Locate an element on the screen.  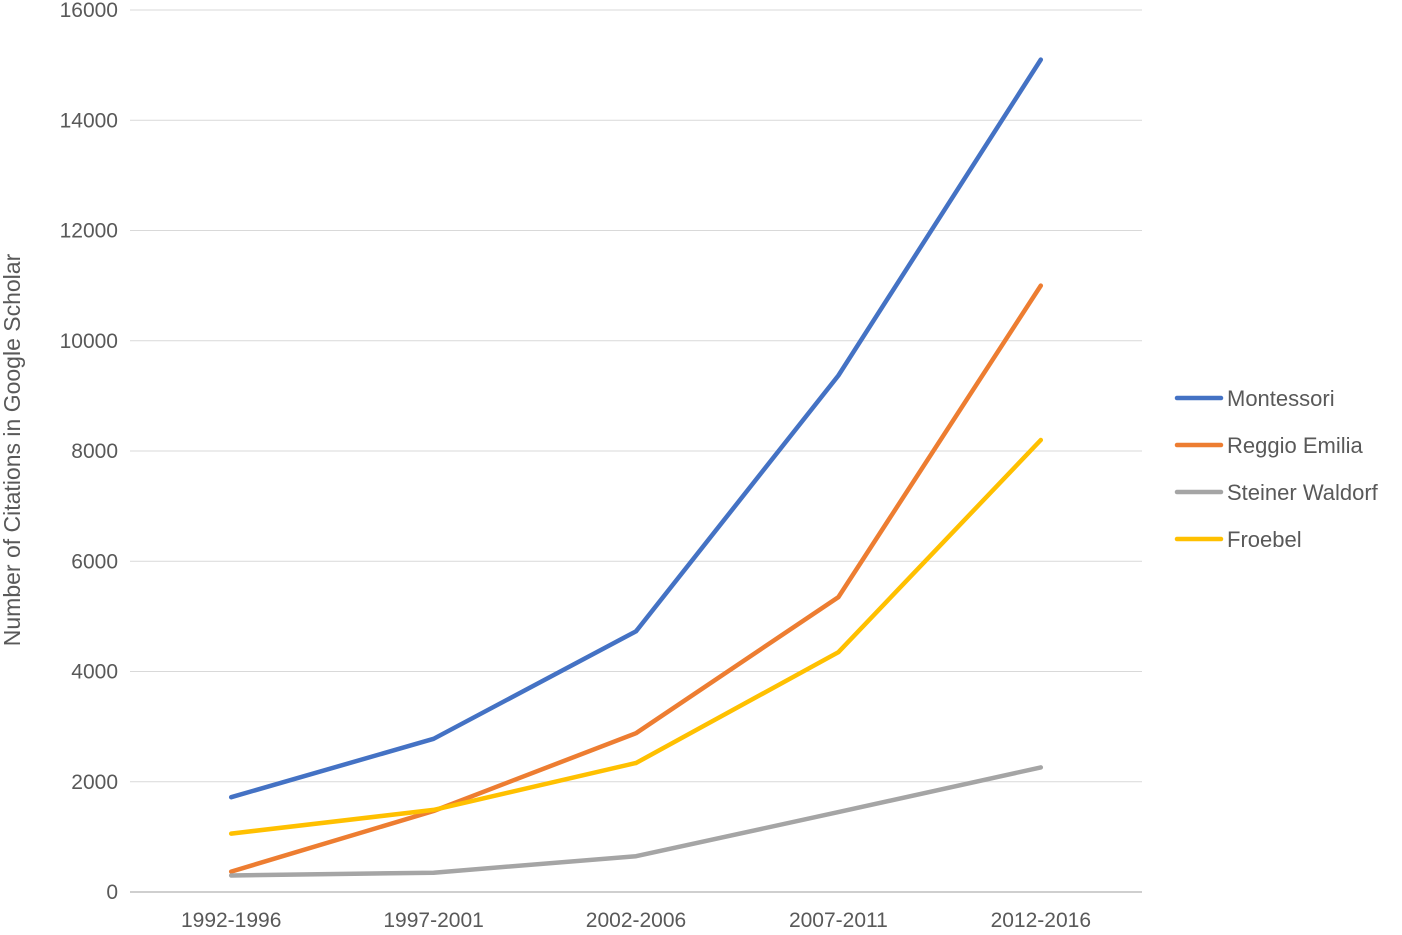
legend-label-montessori: Montessori is located at coordinates (1281, 398).